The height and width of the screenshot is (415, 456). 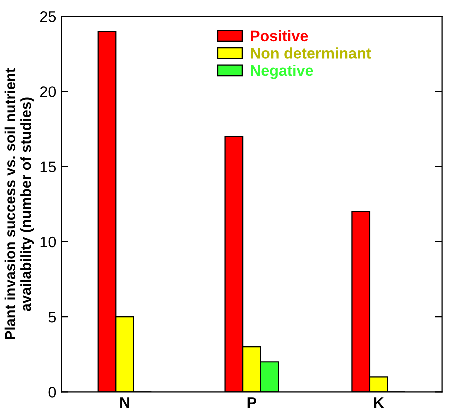 What do you see at coordinates (279, 36) in the screenshot?
I see `legend-label: Positive` at bounding box center [279, 36].